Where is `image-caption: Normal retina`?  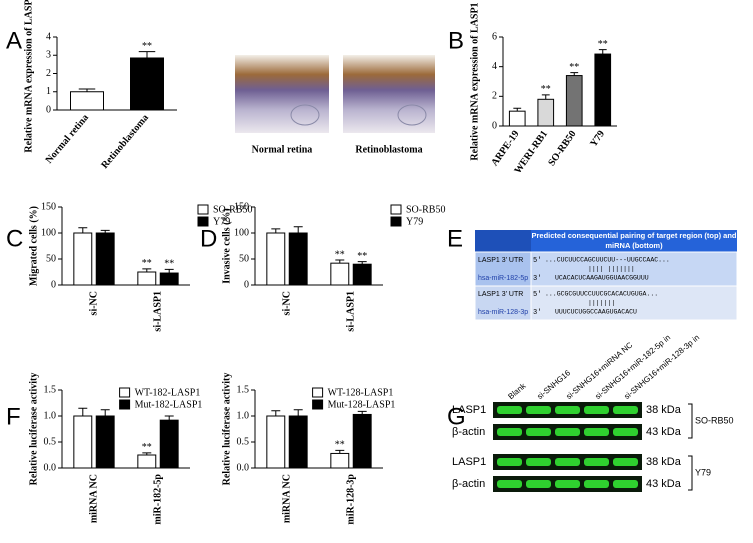 image-caption: Normal retina is located at coordinates (282, 149).